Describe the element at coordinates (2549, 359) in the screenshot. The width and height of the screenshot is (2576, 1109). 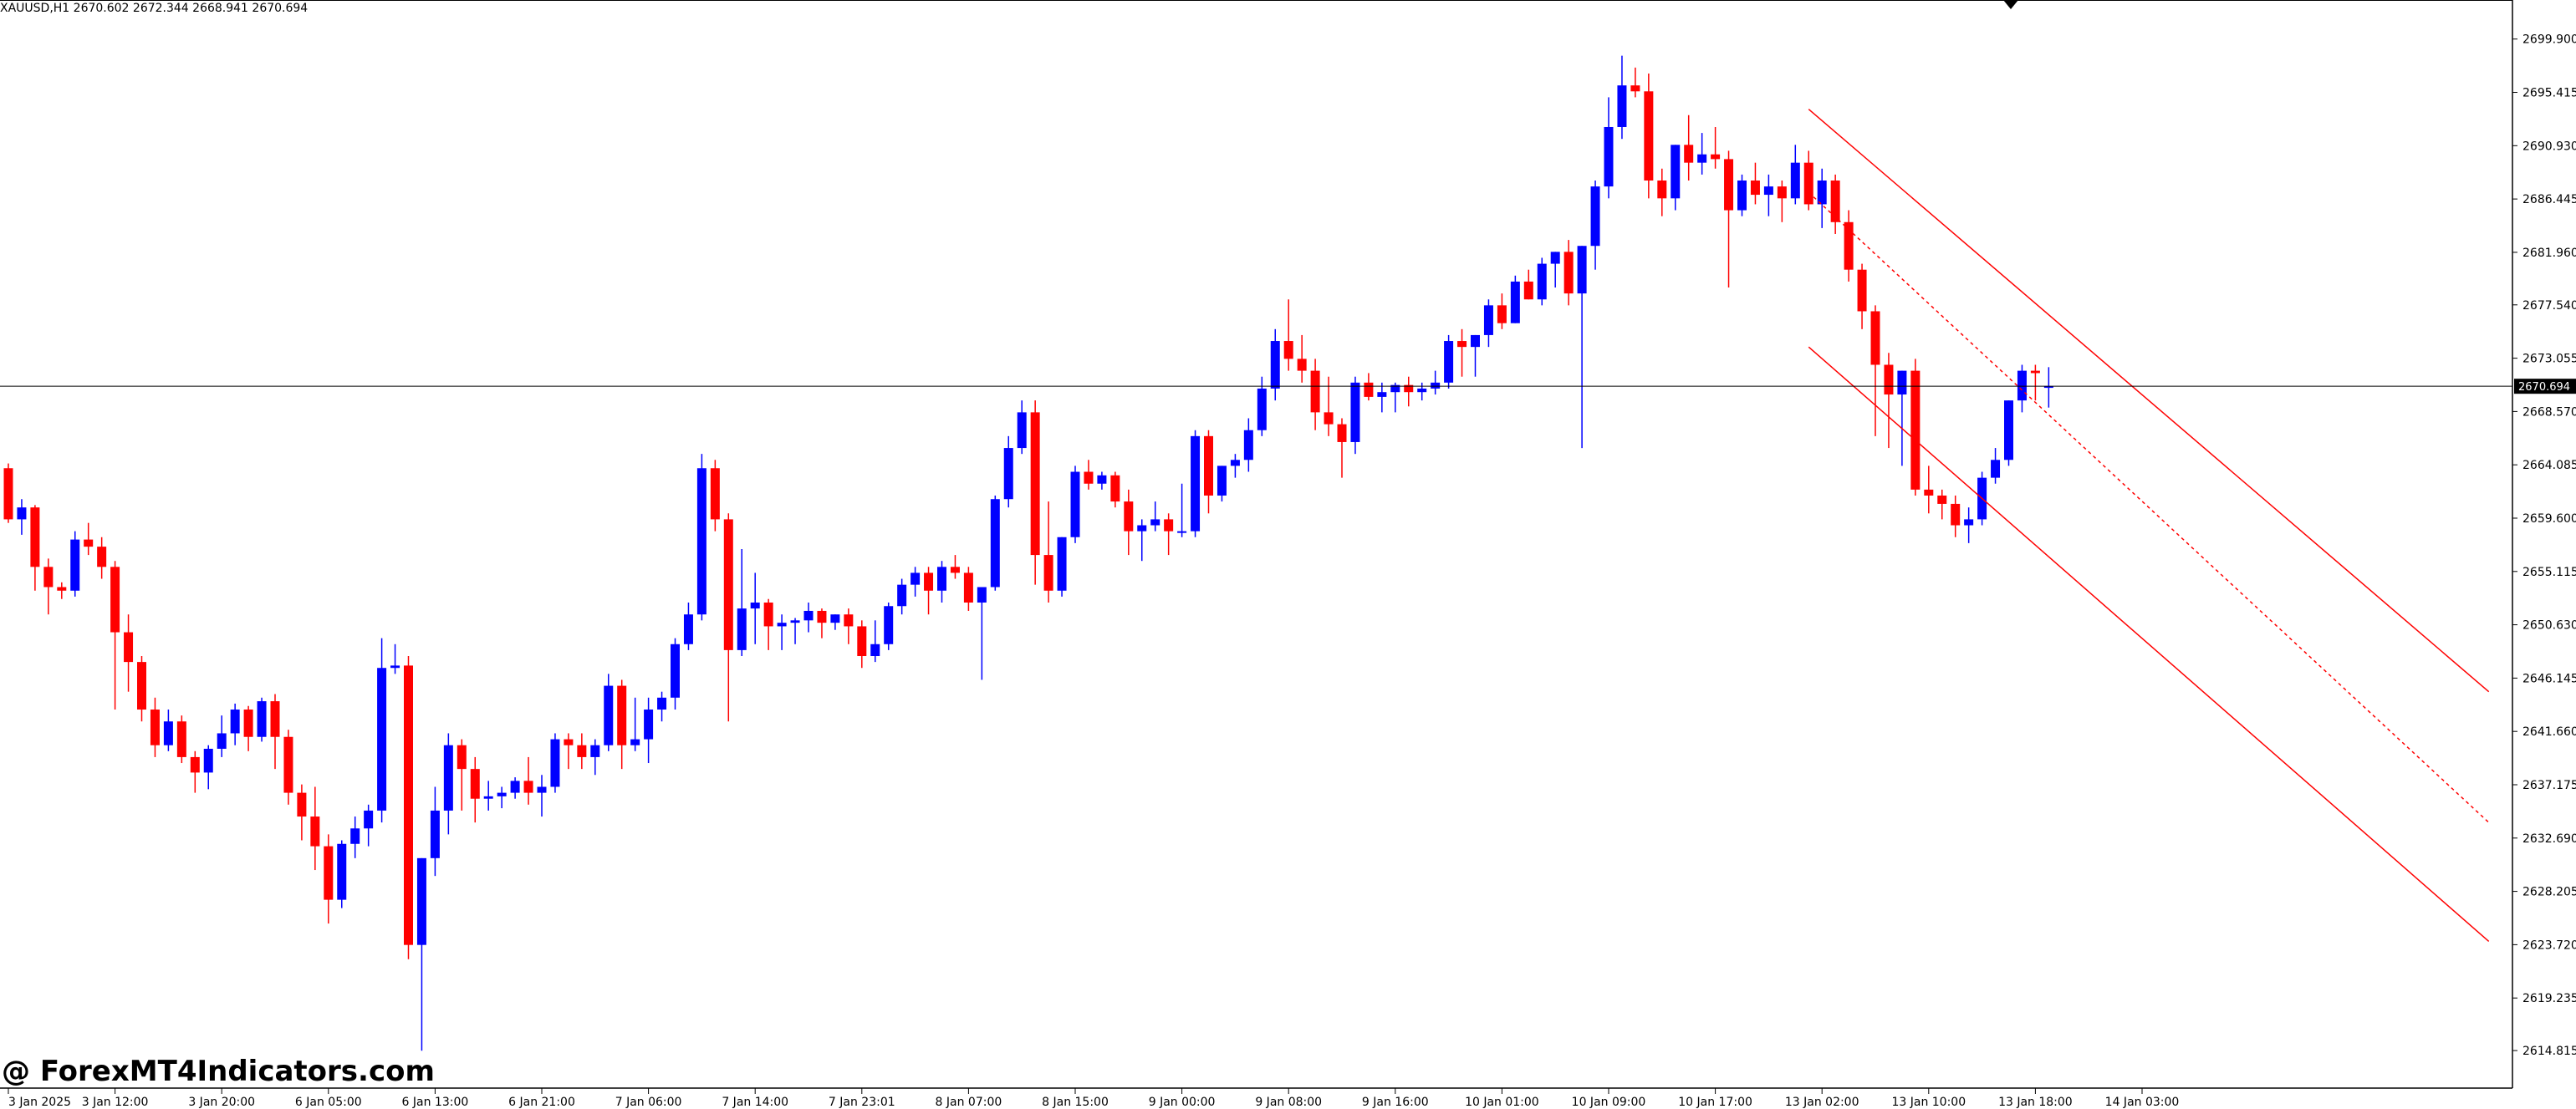
I see `y-tick-label: 2673.055` at that location.